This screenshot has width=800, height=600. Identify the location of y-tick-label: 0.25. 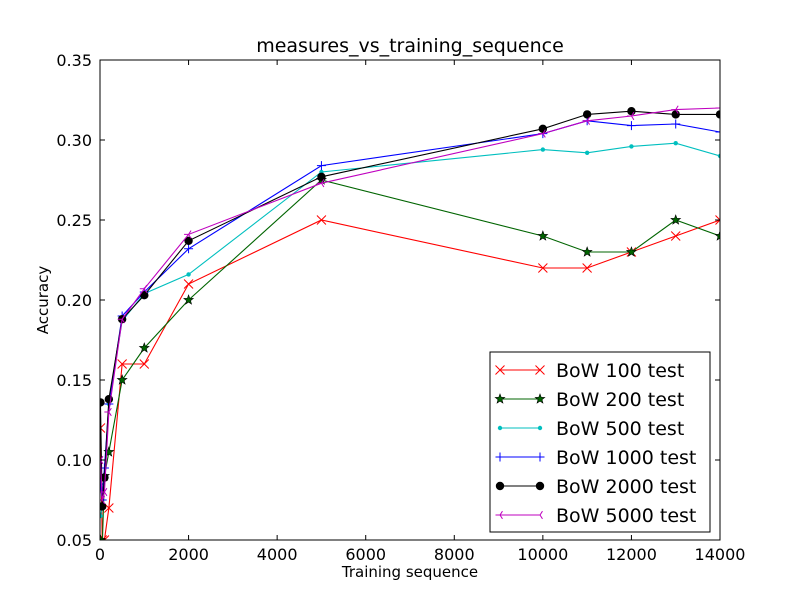
(74, 220).